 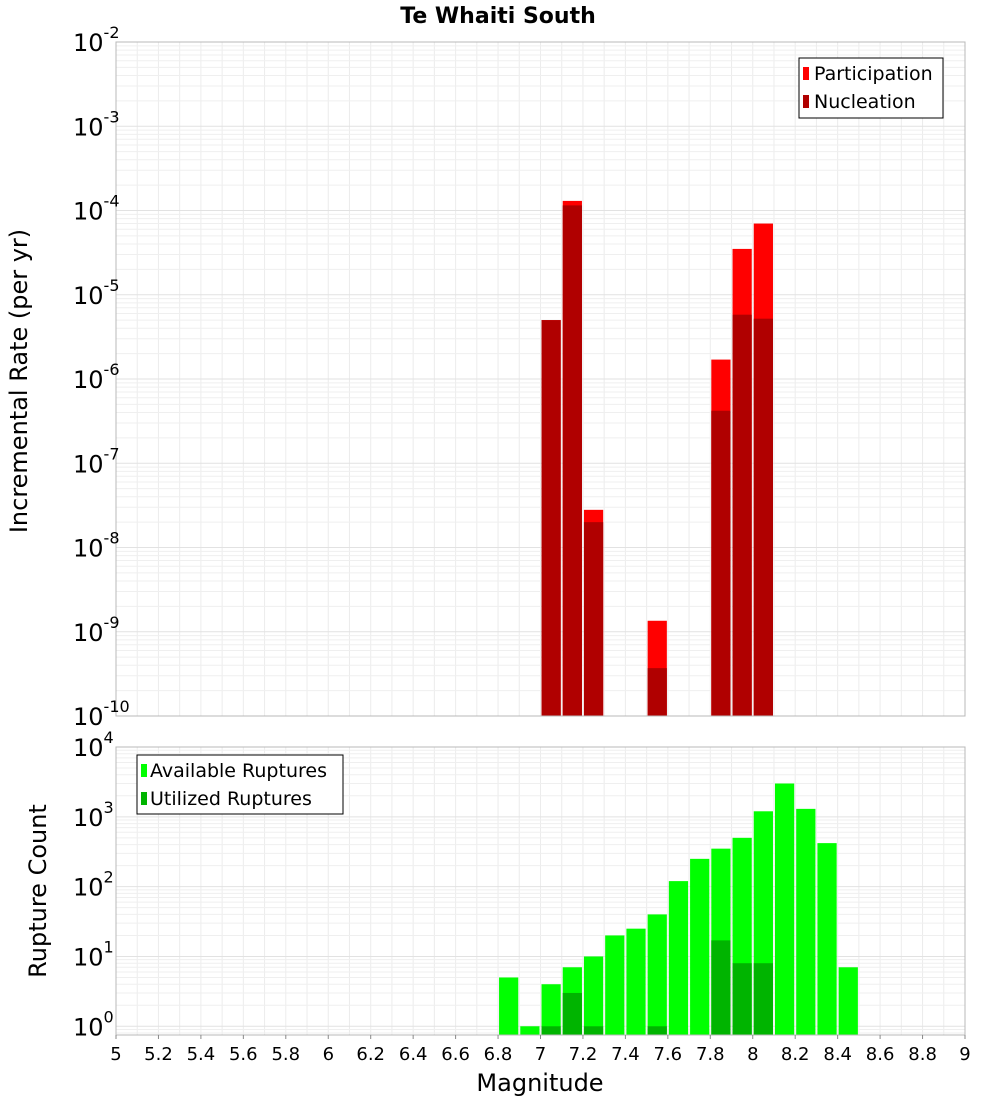 What do you see at coordinates (38, 891) in the screenshot?
I see `rupture-plot-y-axis-label: Rupture Count` at bounding box center [38, 891].